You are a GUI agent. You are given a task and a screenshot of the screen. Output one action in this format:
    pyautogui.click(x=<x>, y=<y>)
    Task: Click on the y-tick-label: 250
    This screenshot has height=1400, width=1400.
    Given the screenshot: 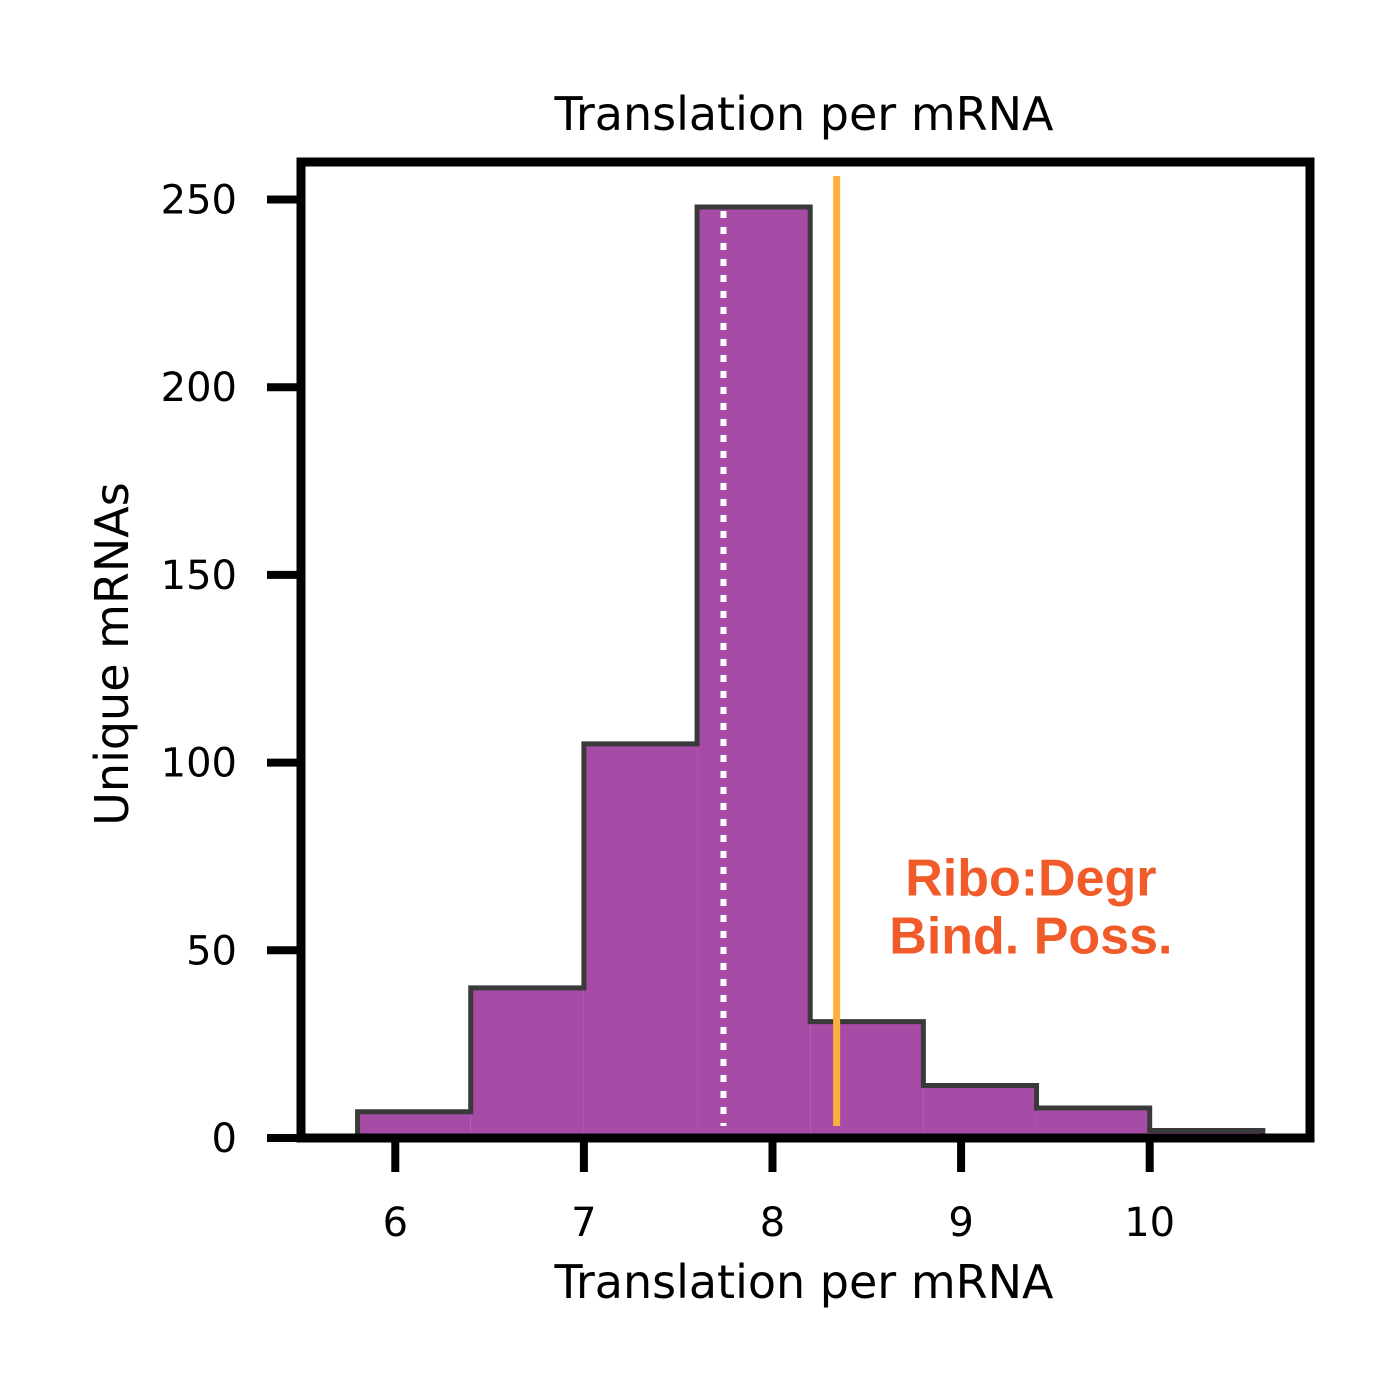 What is the action you would take?
    pyautogui.click(x=199, y=201)
    